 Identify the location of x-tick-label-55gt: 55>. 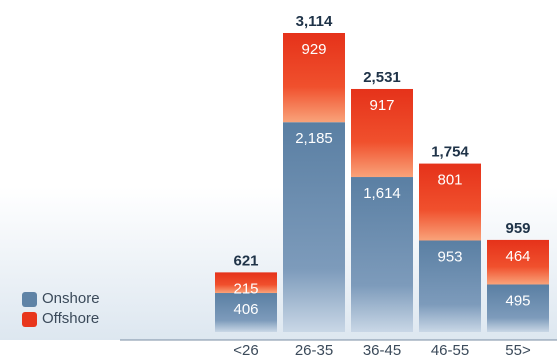
(518, 350).